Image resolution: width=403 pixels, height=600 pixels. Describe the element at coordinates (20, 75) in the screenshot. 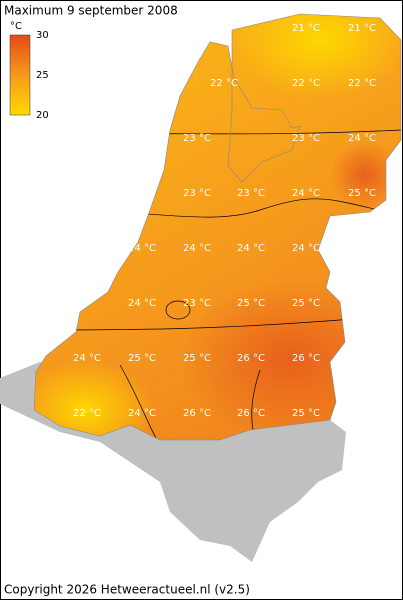

I see `colorbar` at that location.